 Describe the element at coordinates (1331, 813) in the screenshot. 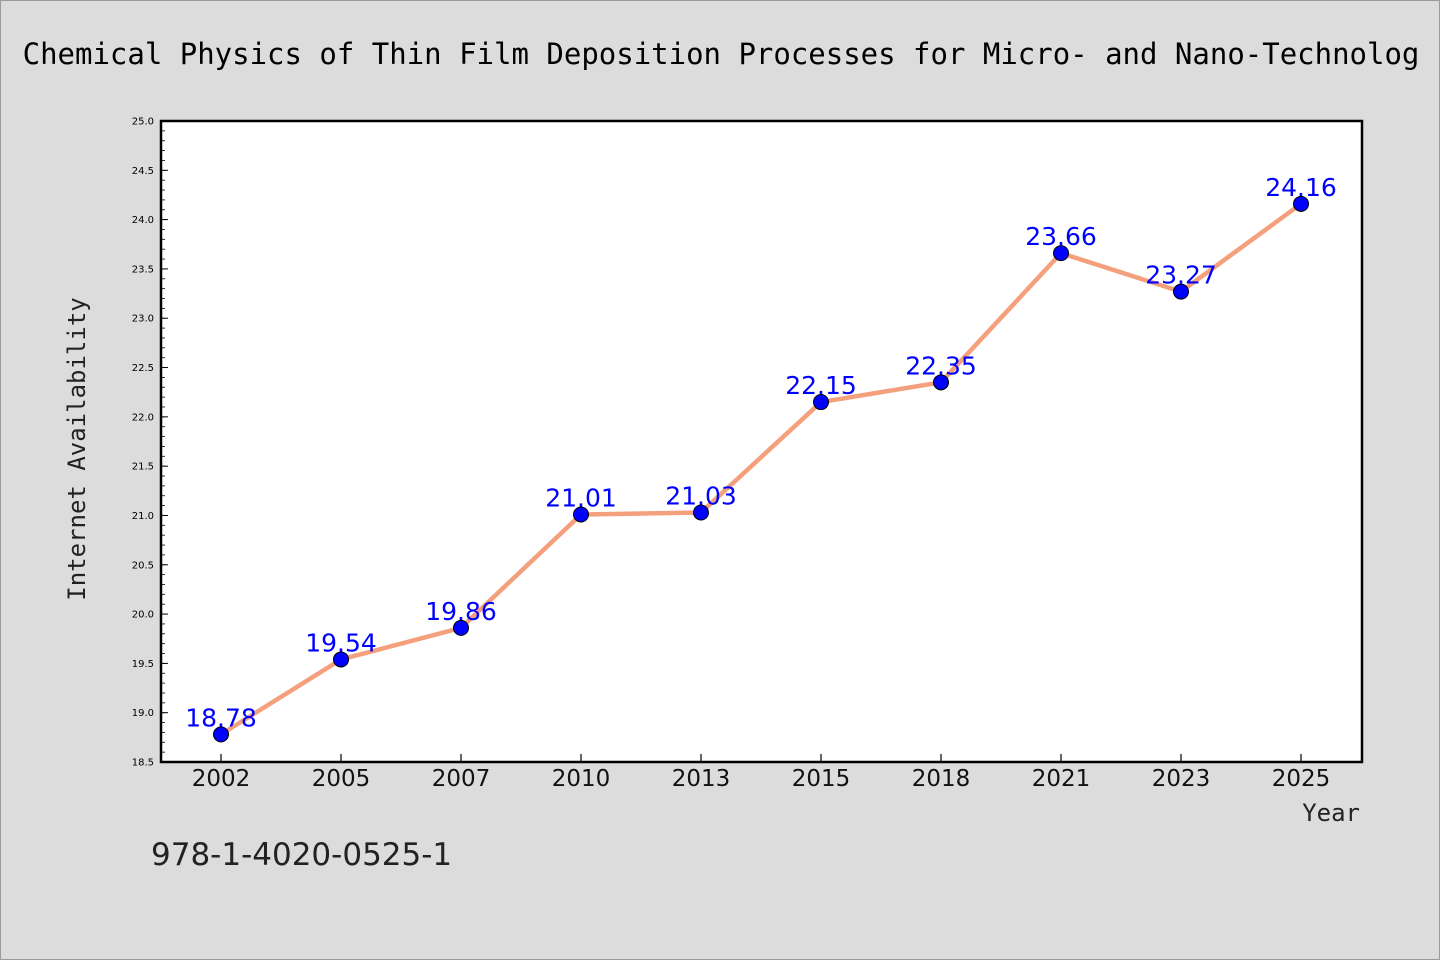

I see `x-axis-title: Year` at that location.